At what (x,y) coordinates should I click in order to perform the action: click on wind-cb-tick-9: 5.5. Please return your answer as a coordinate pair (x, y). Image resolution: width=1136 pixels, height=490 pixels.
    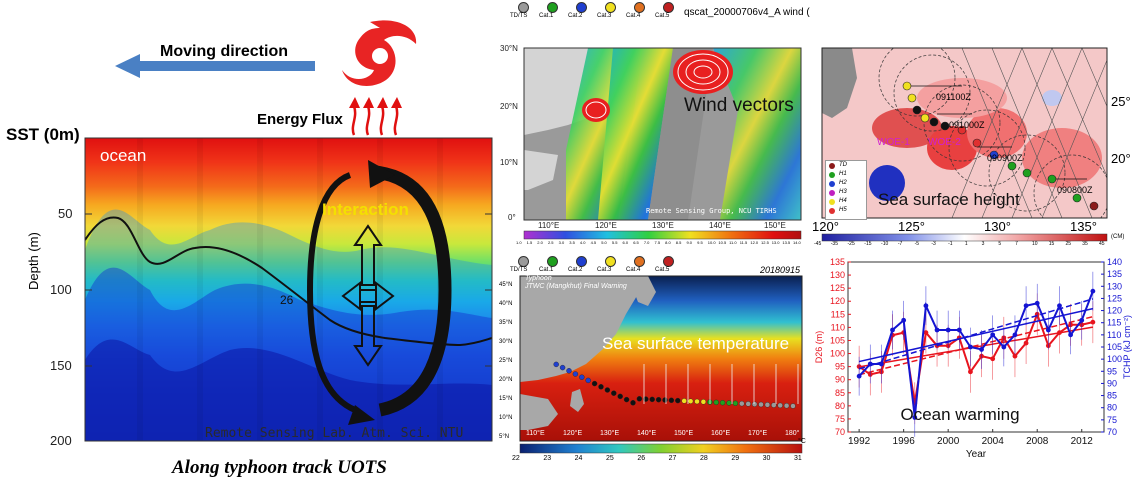
    Looking at the image, I should click on (614, 242).